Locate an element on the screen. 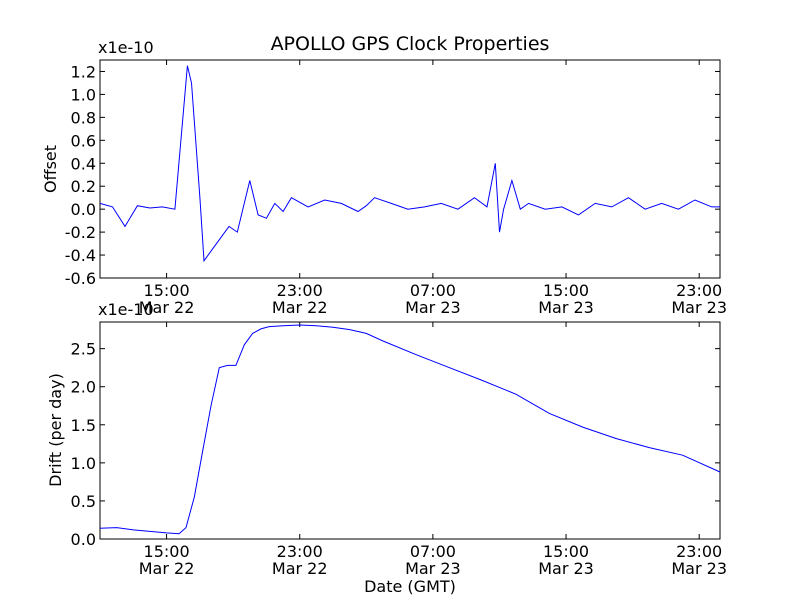 The height and width of the screenshot is (600, 800). offset-x-tick-time: 07:00 is located at coordinates (433, 290).